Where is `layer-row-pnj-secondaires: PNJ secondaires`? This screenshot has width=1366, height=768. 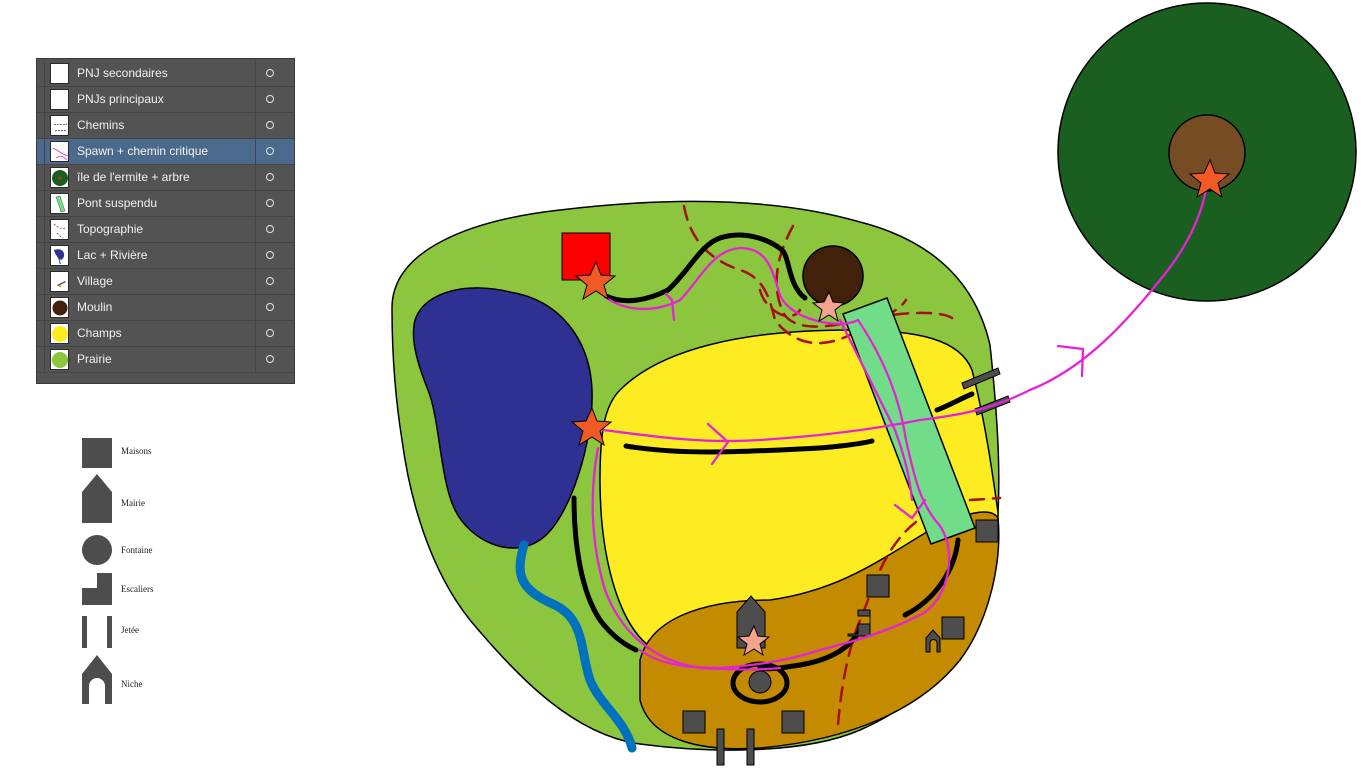
layer-row-pnj-secondaires: PNJ secondaires is located at coordinates (165, 74).